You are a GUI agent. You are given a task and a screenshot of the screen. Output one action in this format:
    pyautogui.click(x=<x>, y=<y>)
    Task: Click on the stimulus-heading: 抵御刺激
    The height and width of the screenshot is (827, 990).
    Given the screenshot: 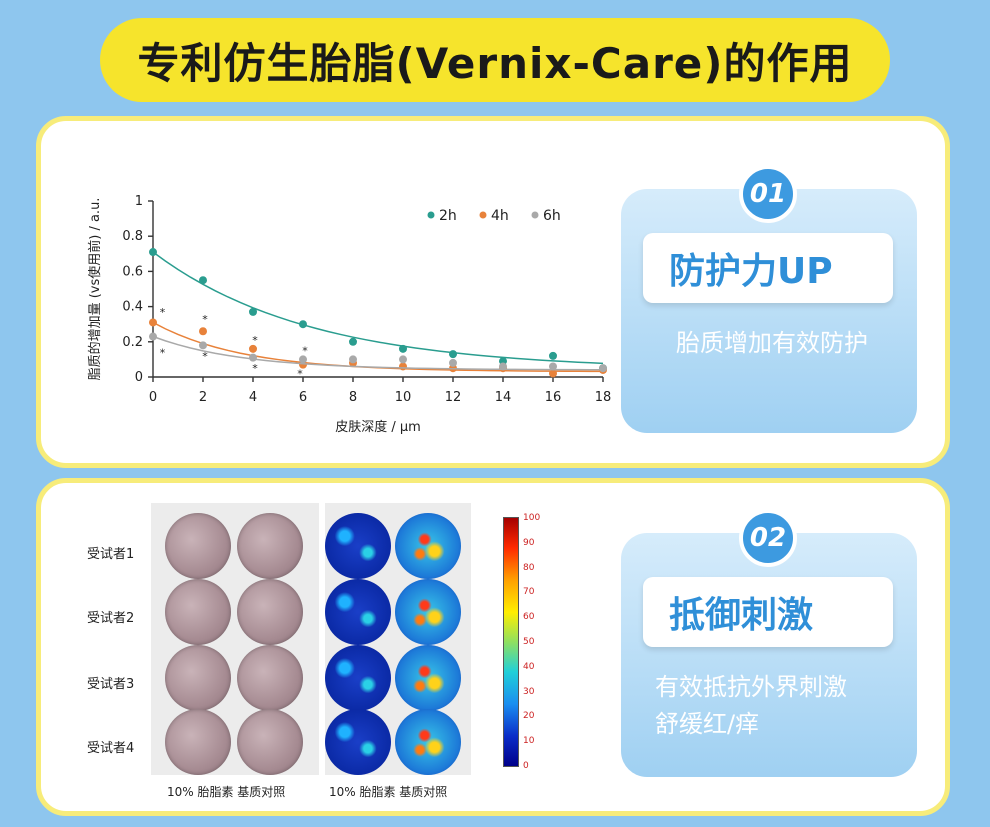 What is the action you would take?
    pyautogui.click(x=768, y=612)
    